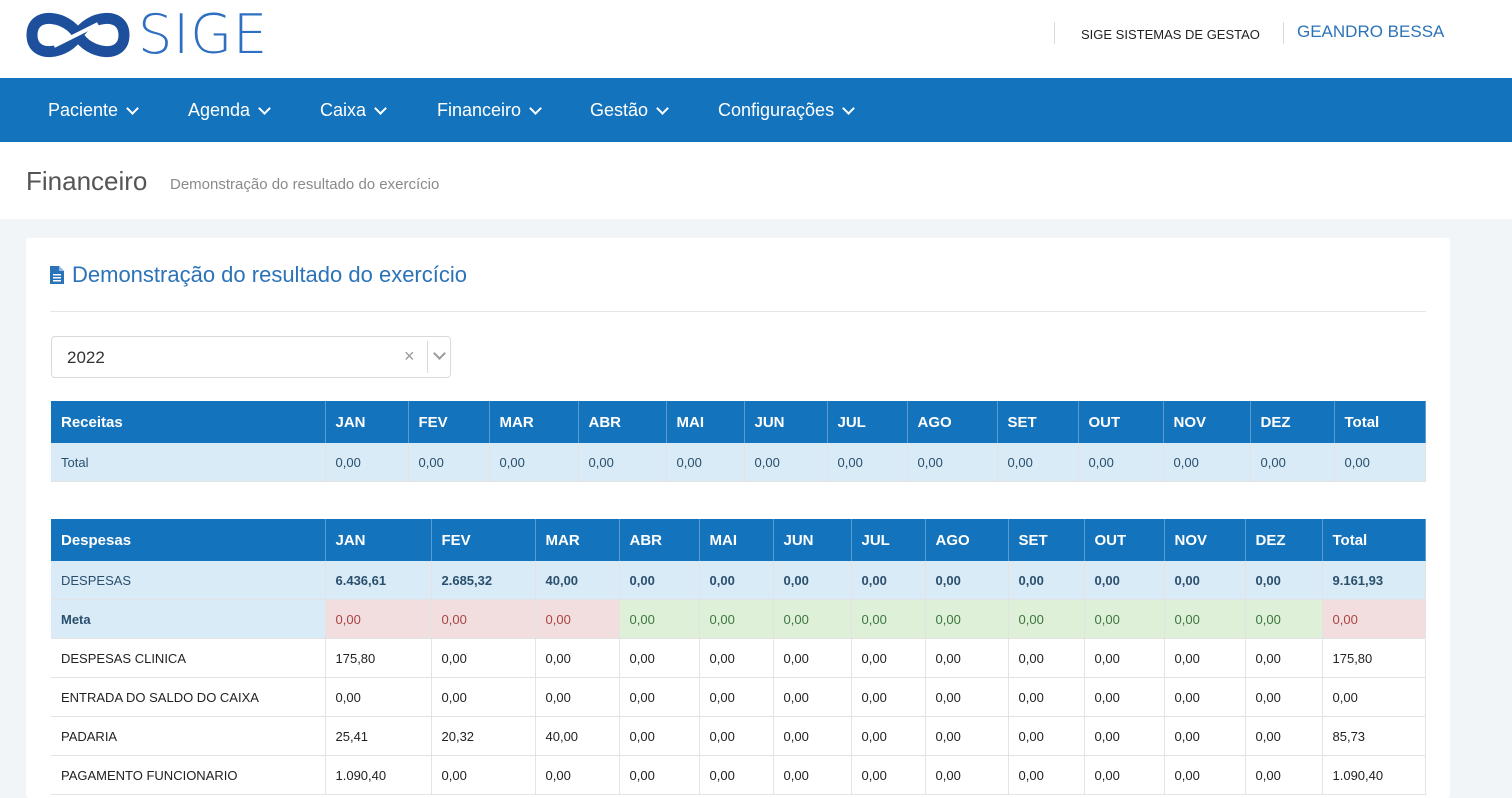 The width and height of the screenshot is (1512, 798). What do you see at coordinates (367, 422) in the screenshot?
I see `column-header: JAN` at bounding box center [367, 422].